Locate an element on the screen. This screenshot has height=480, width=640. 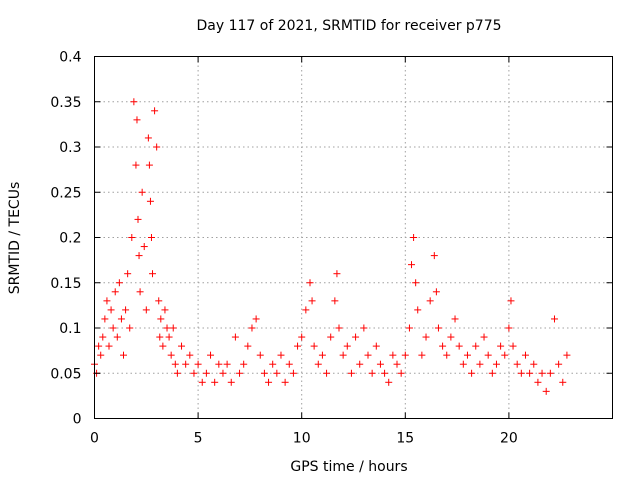
y-tick-label: 0.35 is located at coordinates (65, 103).